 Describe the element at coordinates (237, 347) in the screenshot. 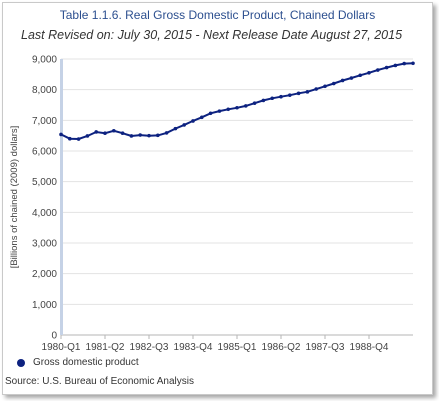

I see `x-tick-label: 1985-Q1` at that location.